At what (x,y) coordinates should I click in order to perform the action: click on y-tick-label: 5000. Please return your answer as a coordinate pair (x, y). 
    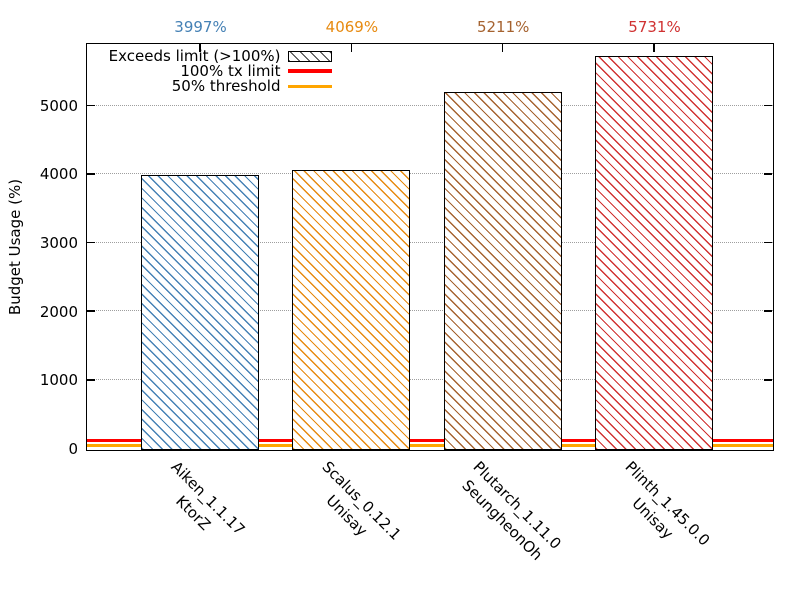
    Looking at the image, I should click on (58, 105).